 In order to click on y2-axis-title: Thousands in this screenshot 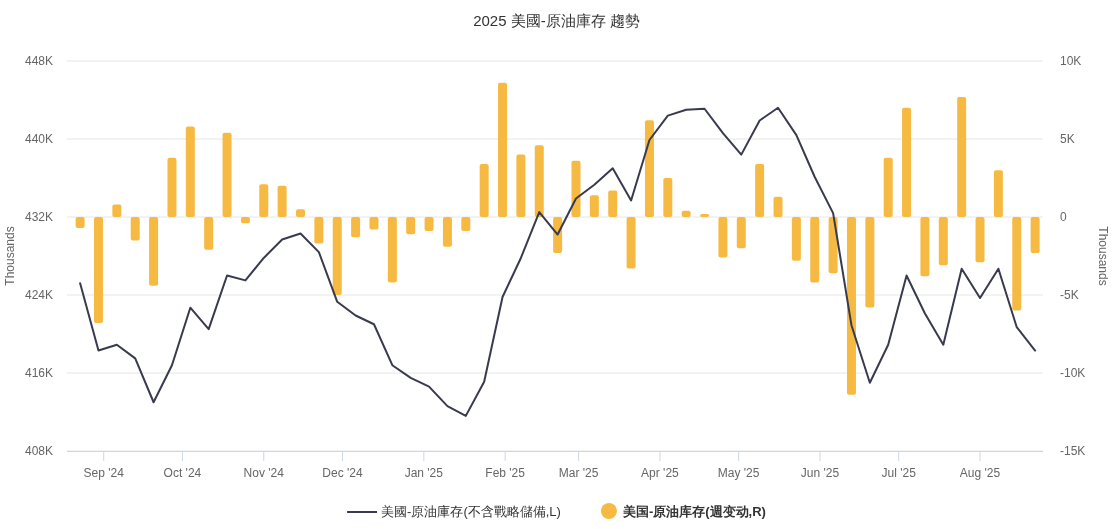, I will do `click(1103, 256)`.